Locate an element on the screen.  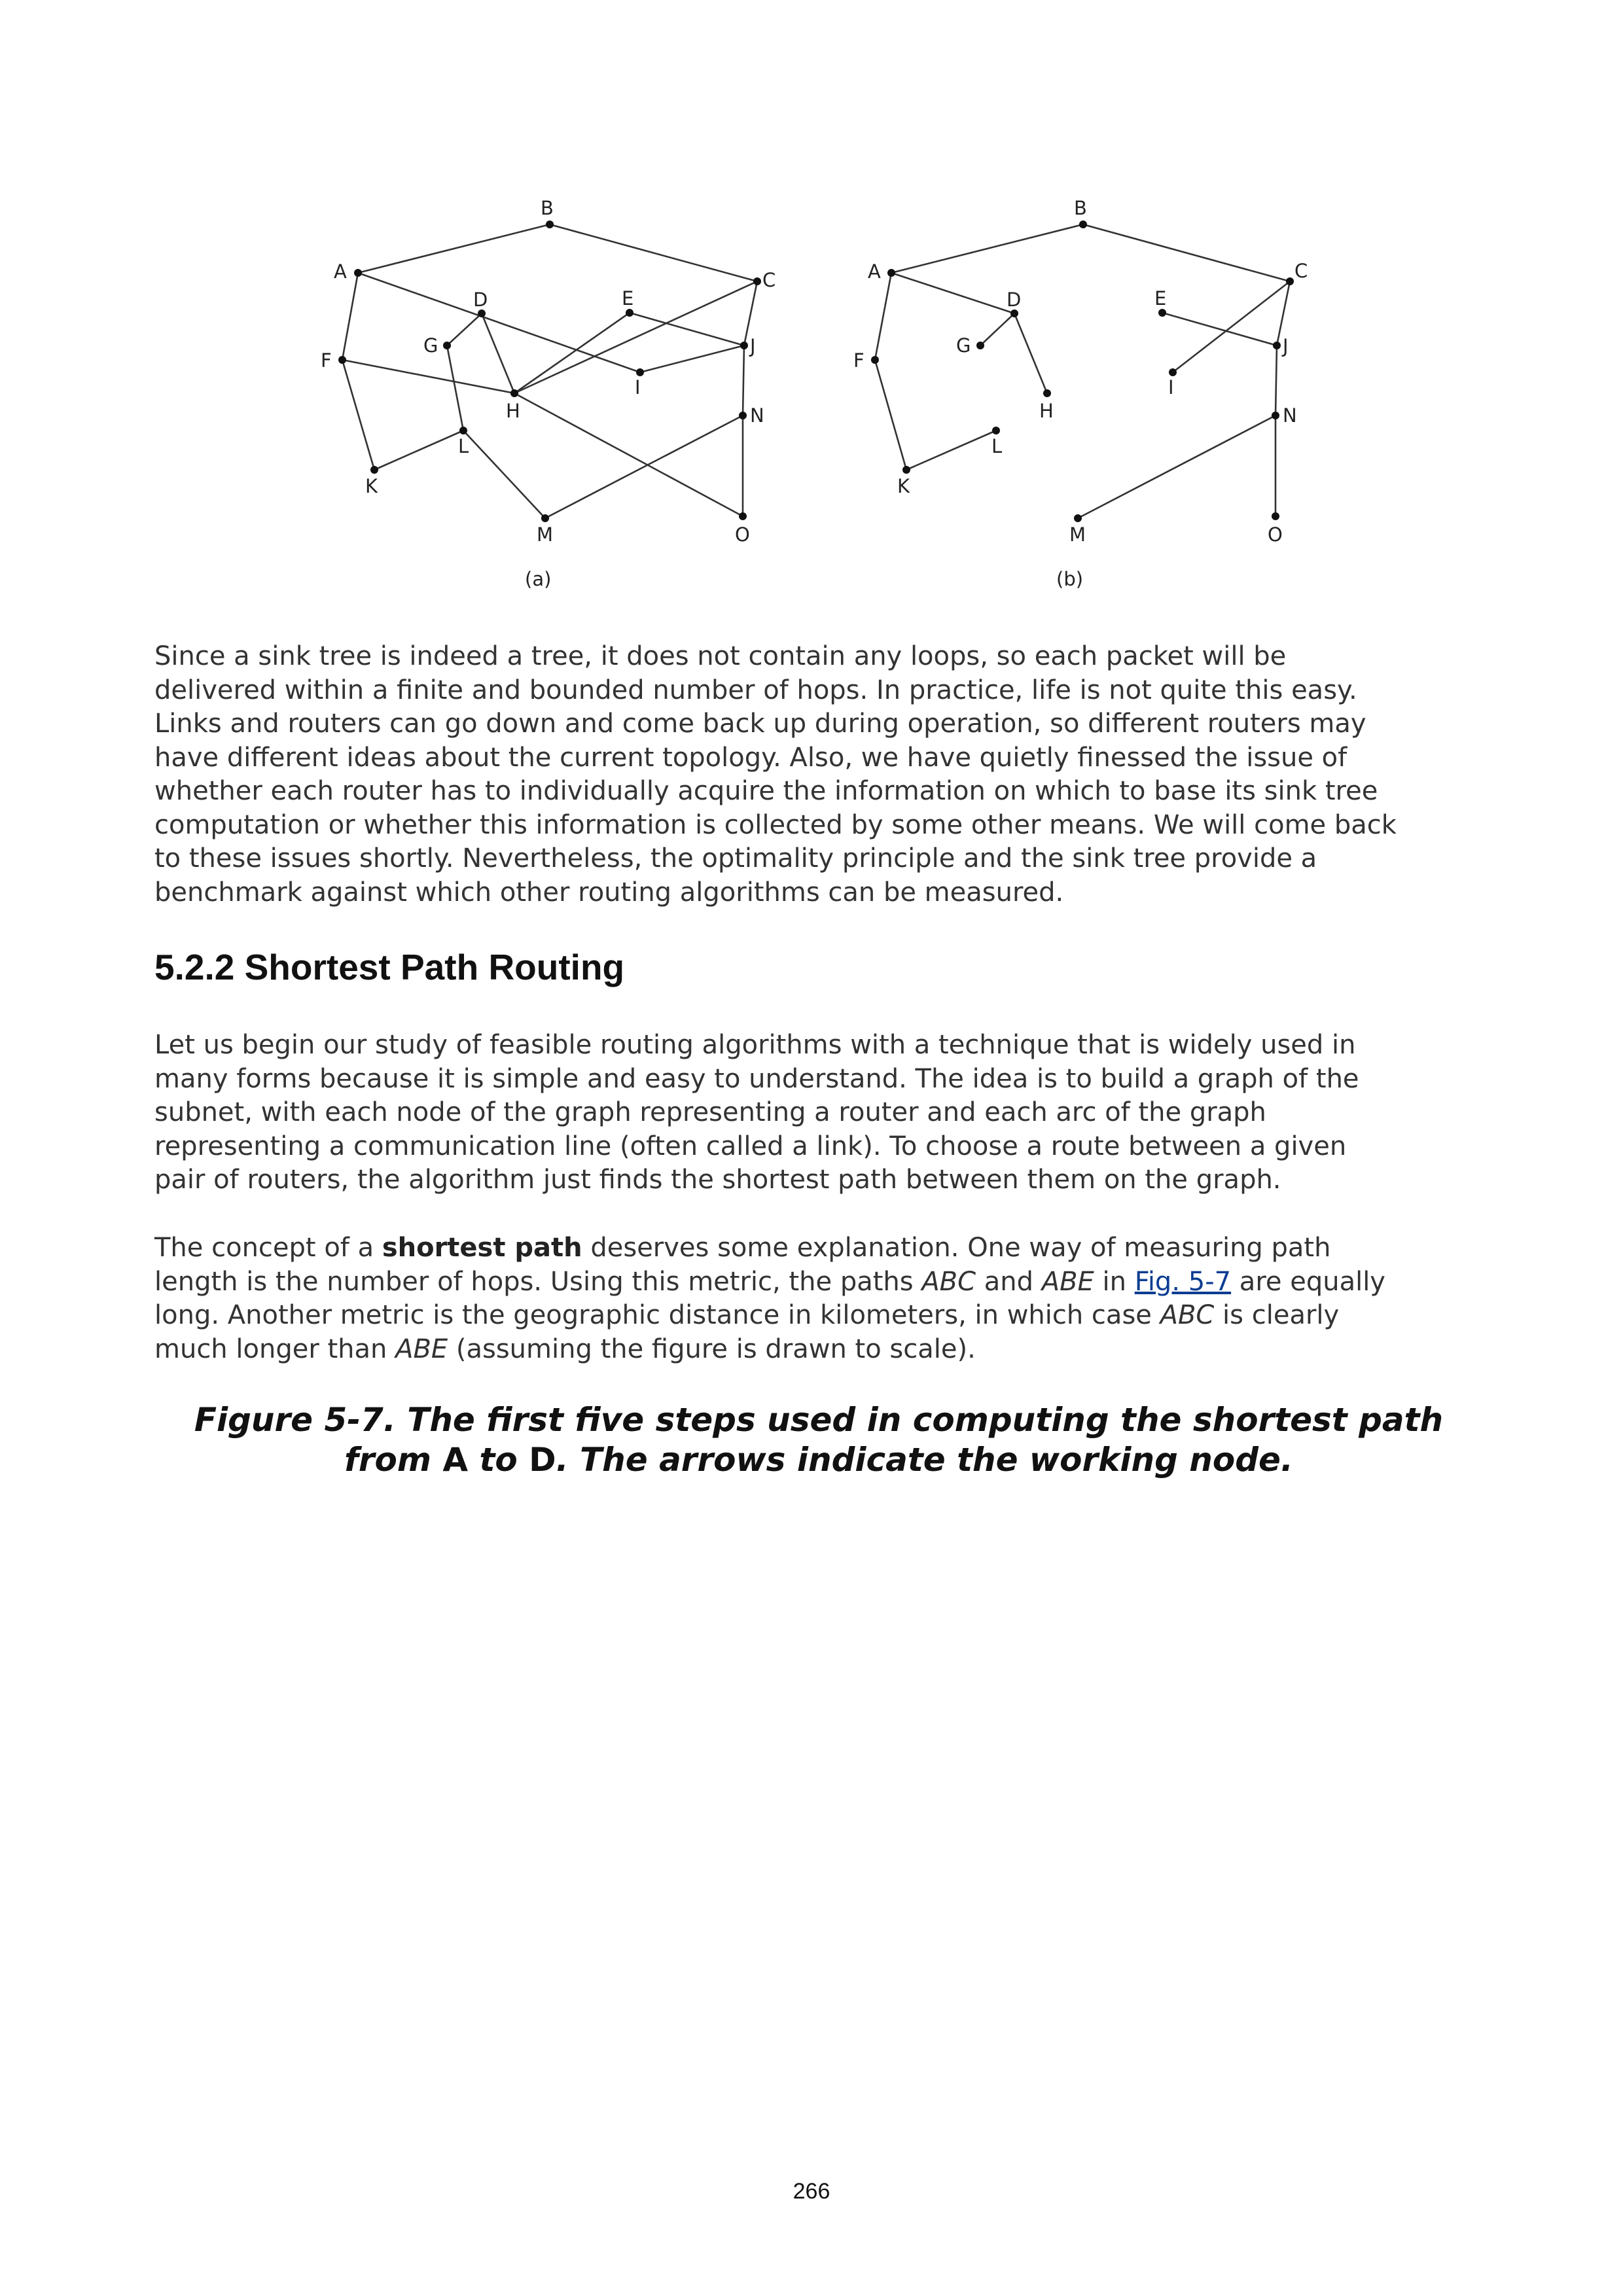
tree-label-h: H is located at coordinates (1046, 411).